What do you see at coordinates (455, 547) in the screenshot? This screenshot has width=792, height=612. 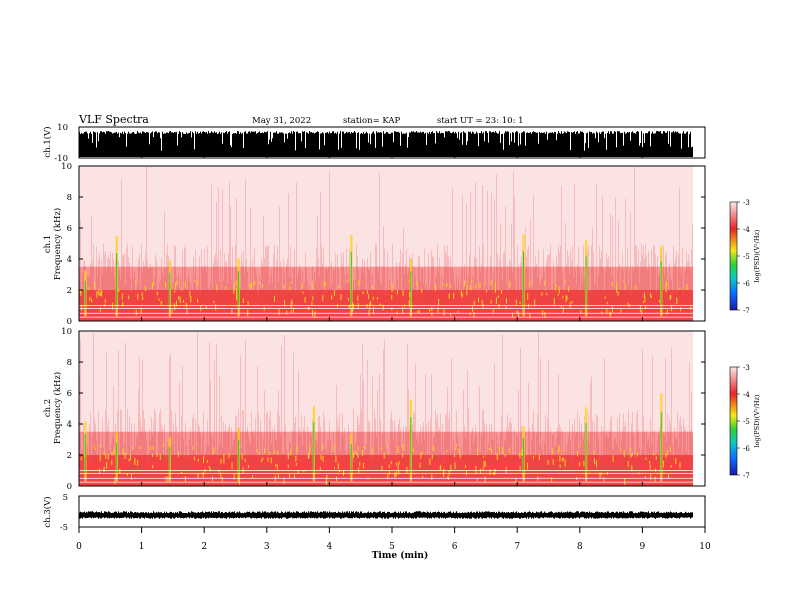 I see `xtick-label: 6` at bounding box center [455, 547].